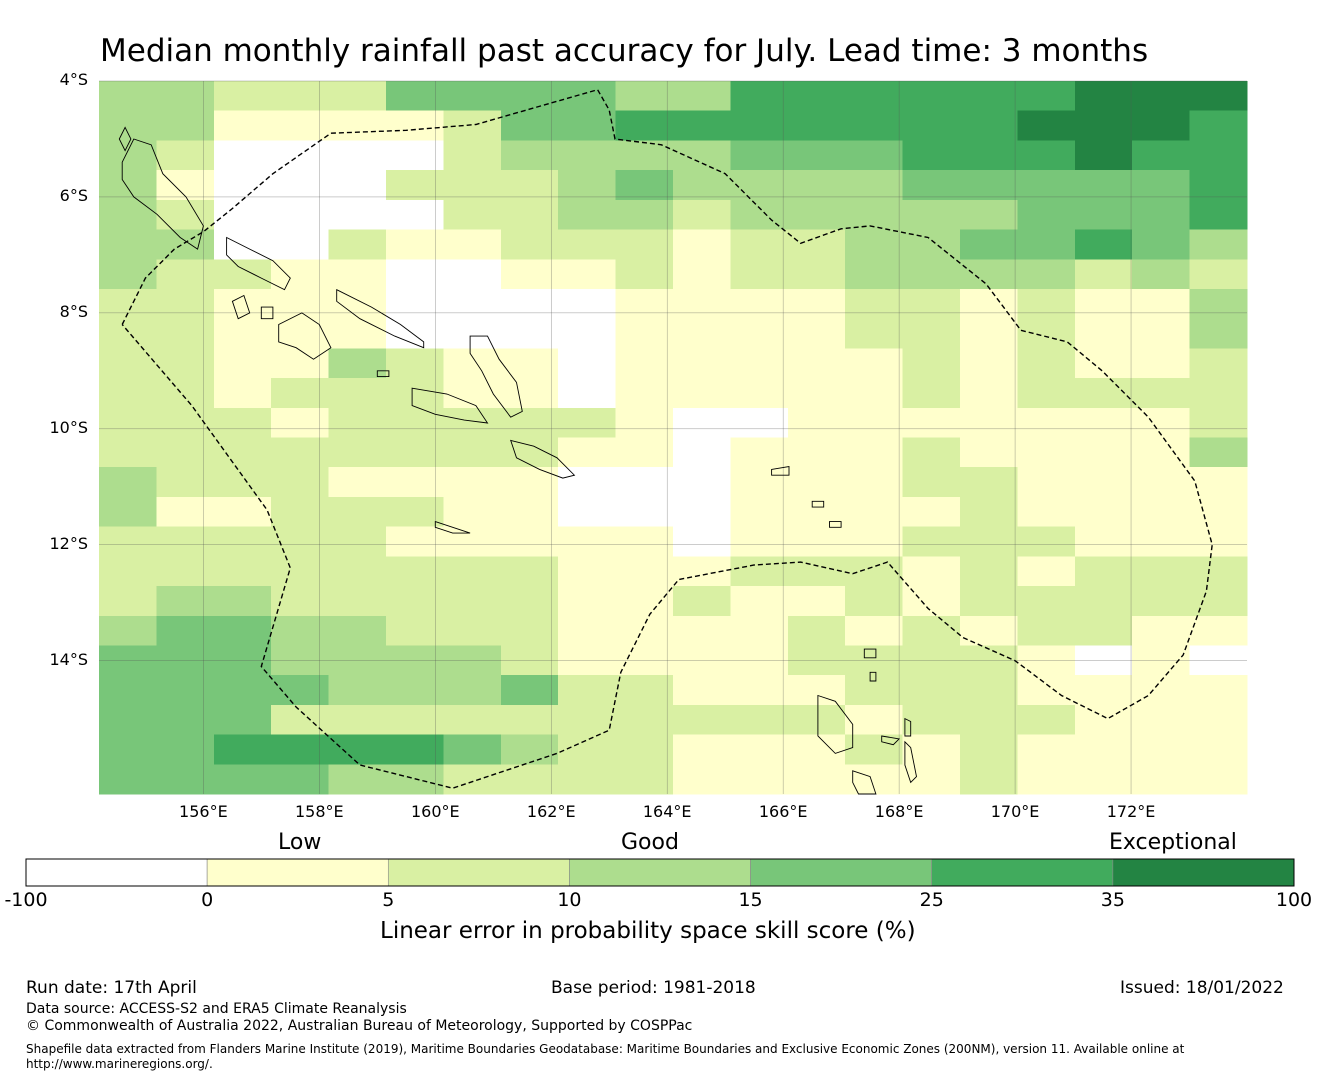 The width and height of the screenshot is (1320, 1080). I want to click on colorbar-segment, so click(478, 872).